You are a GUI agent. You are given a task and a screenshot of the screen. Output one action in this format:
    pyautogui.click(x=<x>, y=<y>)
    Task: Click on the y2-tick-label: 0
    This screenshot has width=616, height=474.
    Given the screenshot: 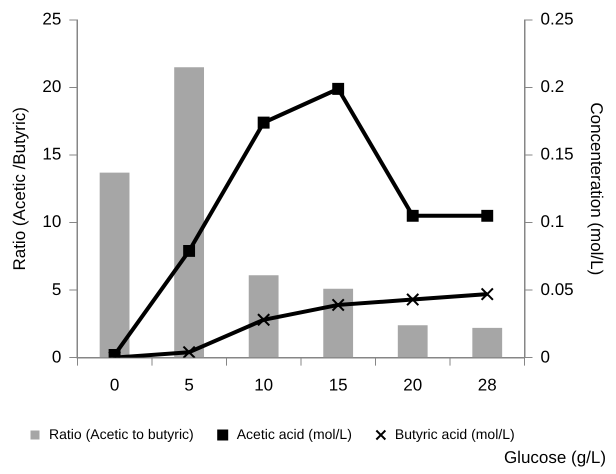 What is the action you would take?
    pyautogui.click(x=545, y=356)
    